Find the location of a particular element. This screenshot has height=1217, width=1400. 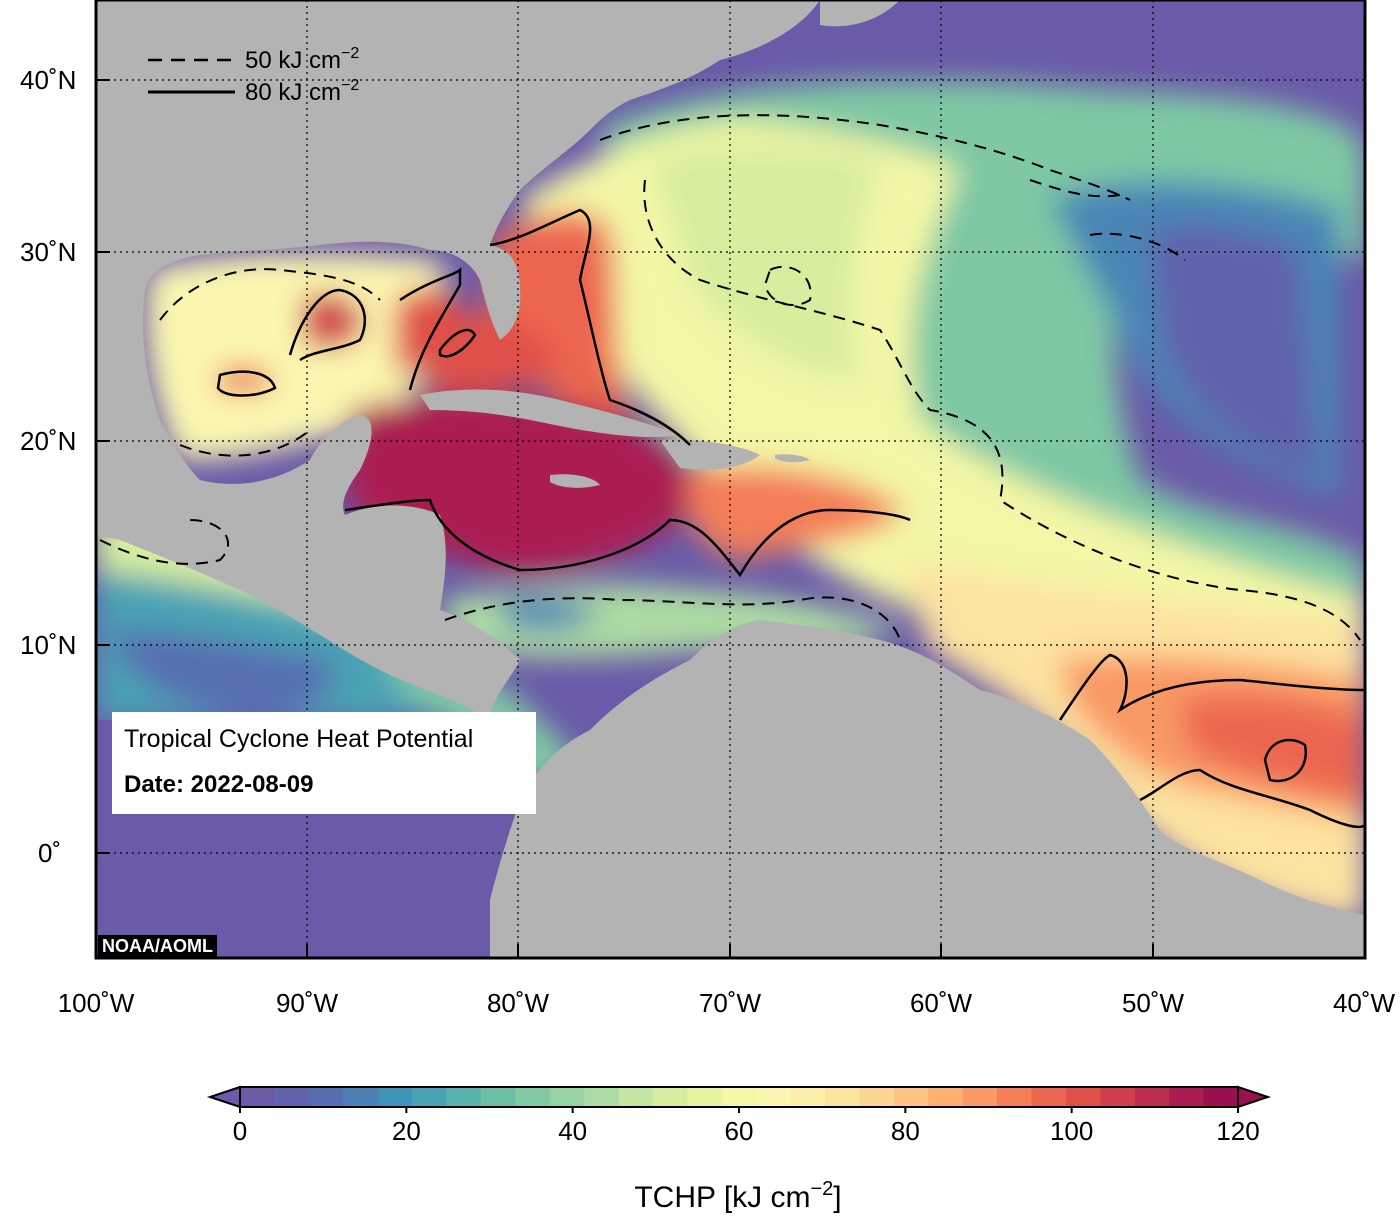

legend-solid-label: 80 kJ cm−2 is located at coordinates (302, 91).